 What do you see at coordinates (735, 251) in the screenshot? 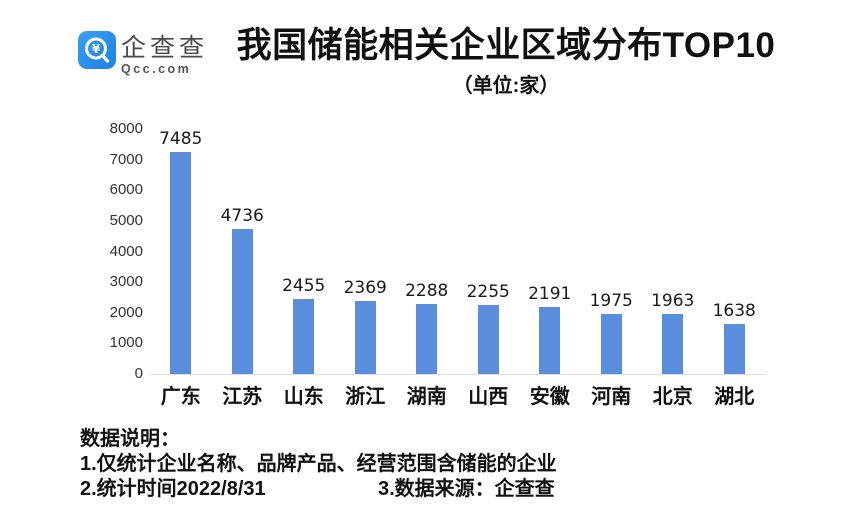
I see `bar-slot: 1638` at bounding box center [735, 251].